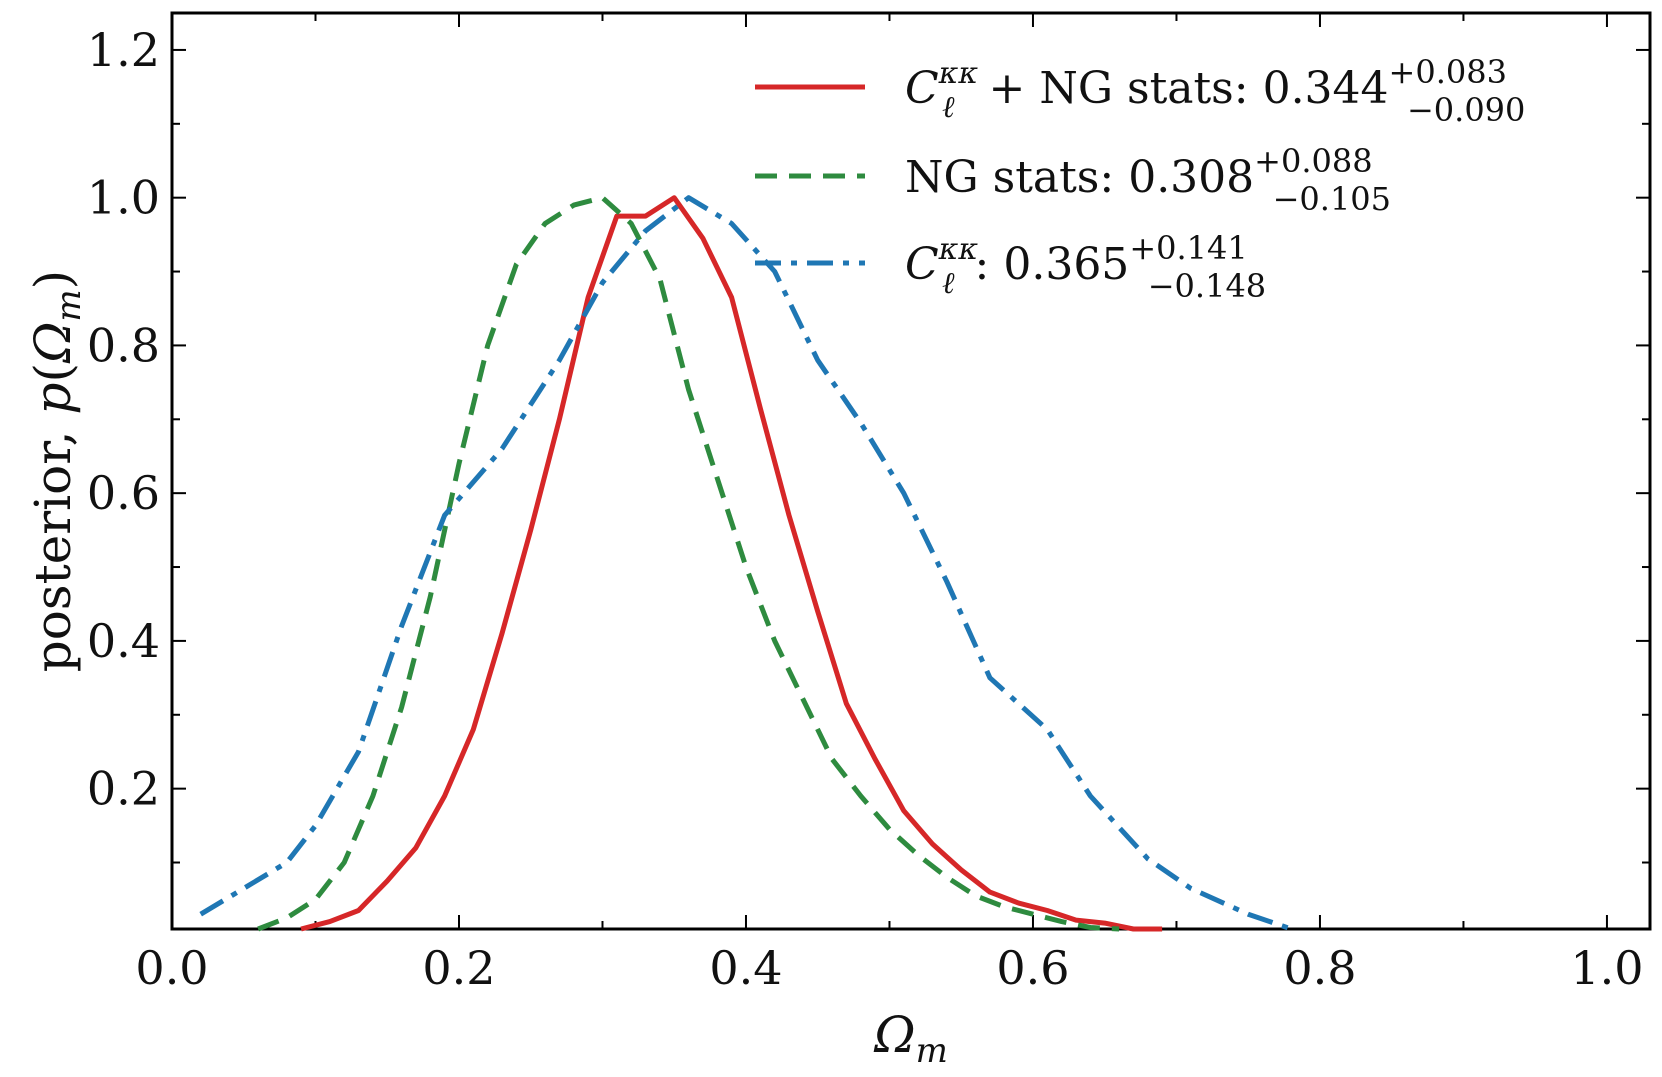  I want to click on x-tick-label: 0.8, so click(1319, 968).